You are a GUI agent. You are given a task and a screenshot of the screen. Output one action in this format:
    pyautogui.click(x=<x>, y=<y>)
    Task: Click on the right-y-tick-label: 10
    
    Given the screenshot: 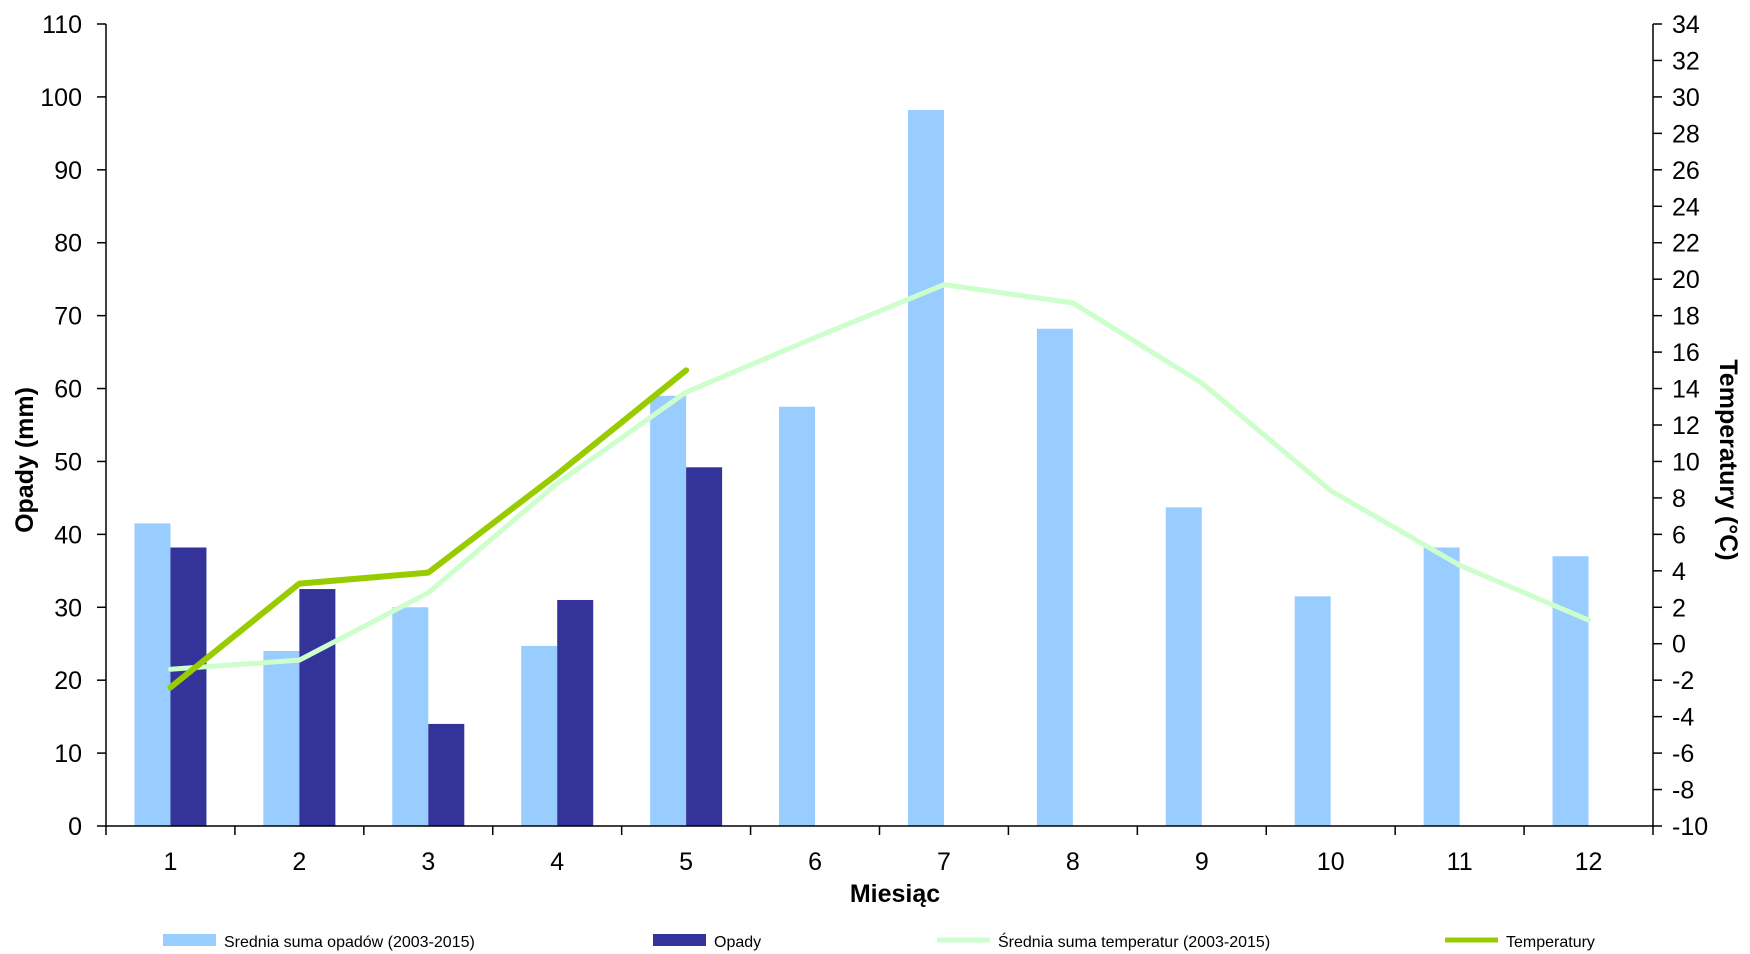 What is the action you would take?
    pyautogui.click(x=1686, y=462)
    